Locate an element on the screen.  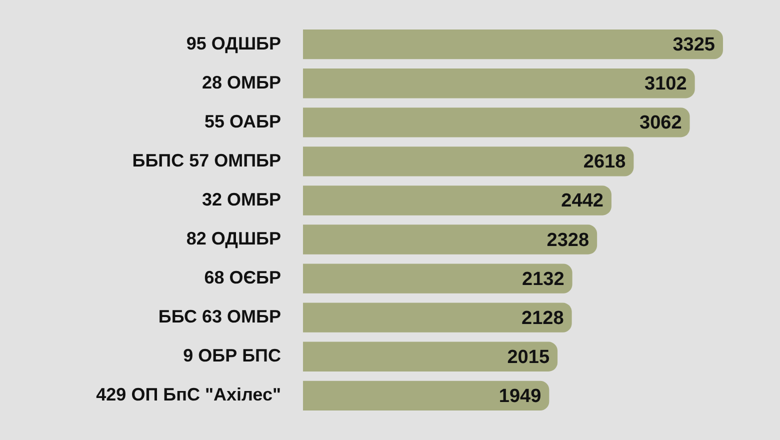
data-label: 2015 is located at coordinates (528, 357).